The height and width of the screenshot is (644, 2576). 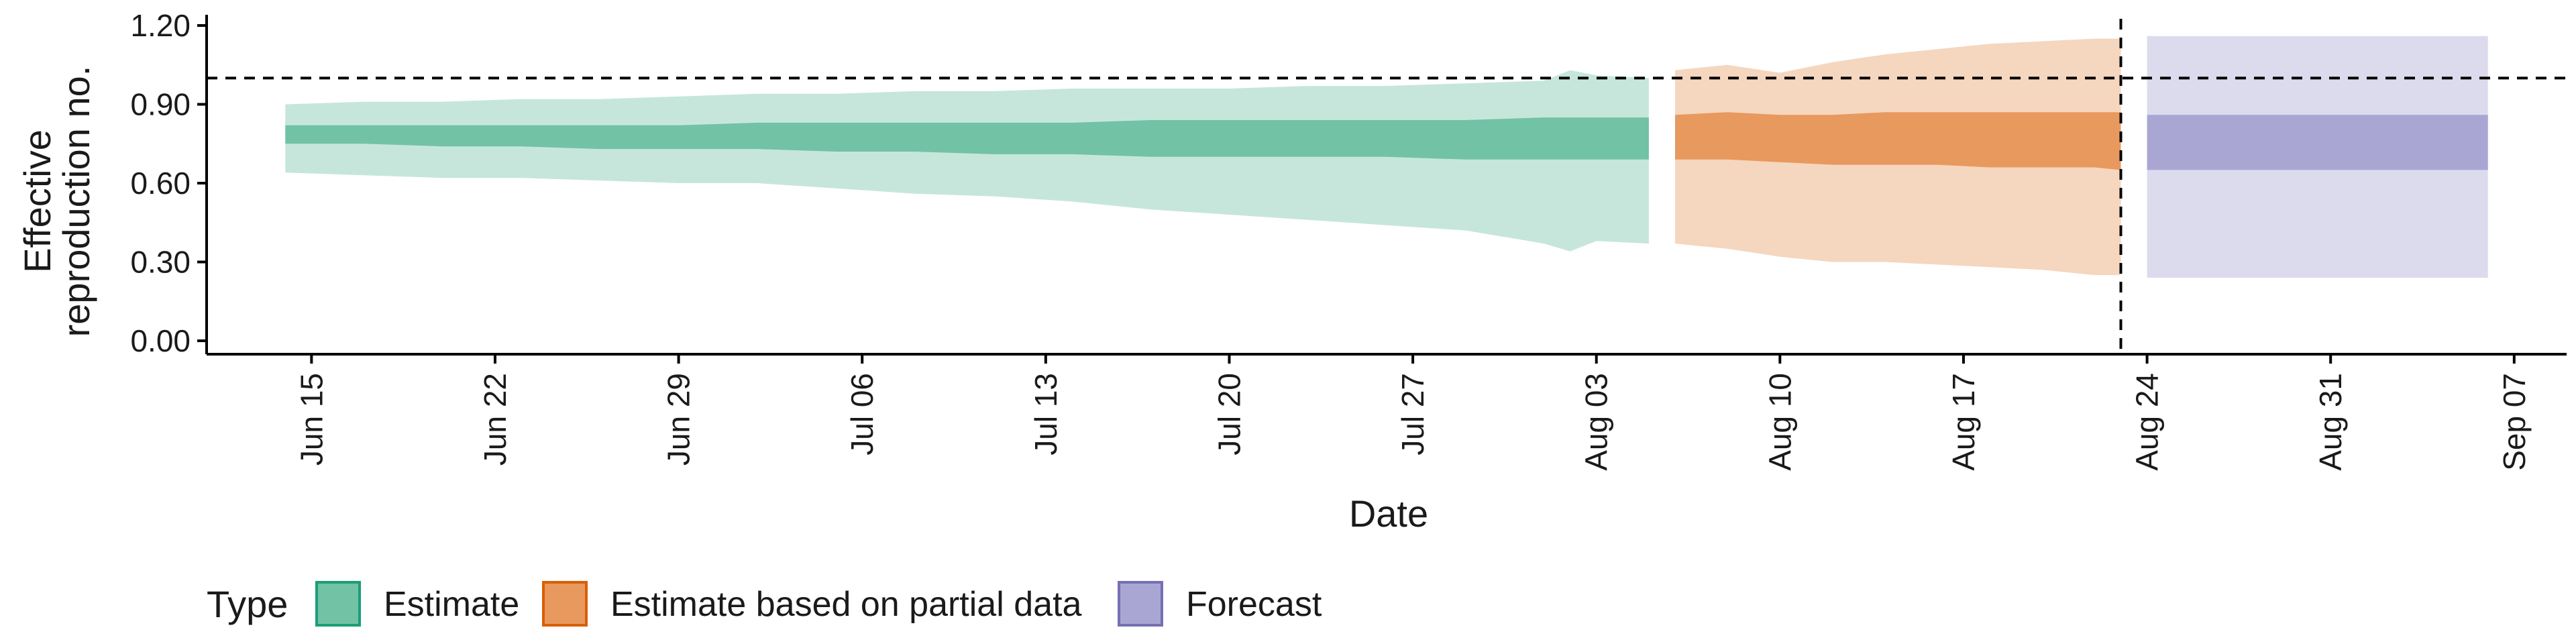 I want to click on legend-label-estimate: Estimate, so click(x=451, y=604).